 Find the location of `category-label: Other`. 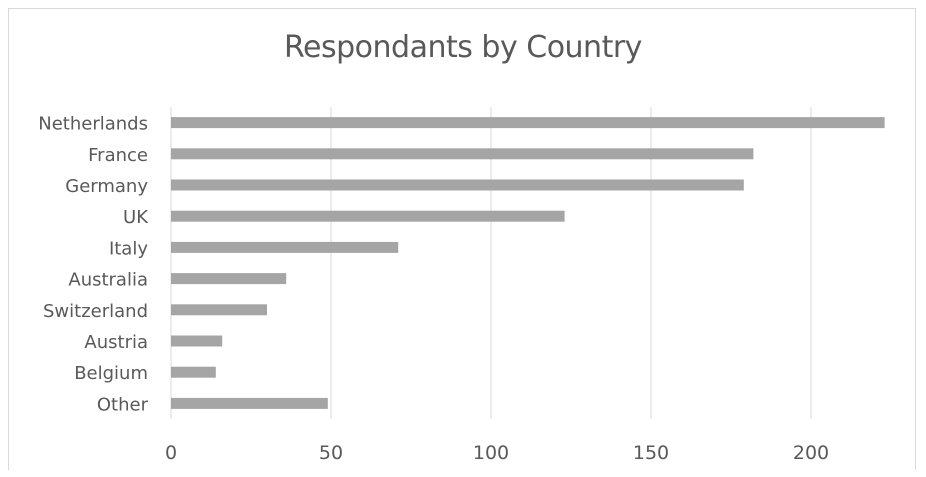

category-label: Other is located at coordinates (123, 404).